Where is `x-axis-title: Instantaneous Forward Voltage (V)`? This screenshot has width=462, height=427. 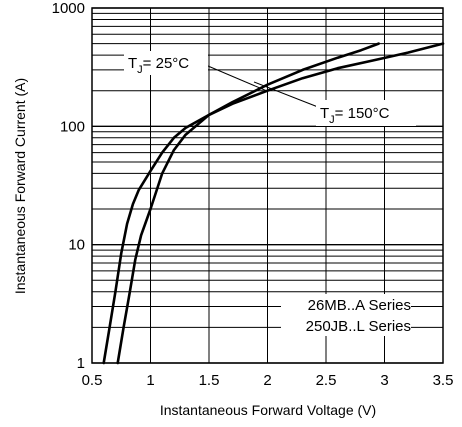
x-axis-title: Instantaneous Forward Voltage (V) is located at coordinates (268, 410).